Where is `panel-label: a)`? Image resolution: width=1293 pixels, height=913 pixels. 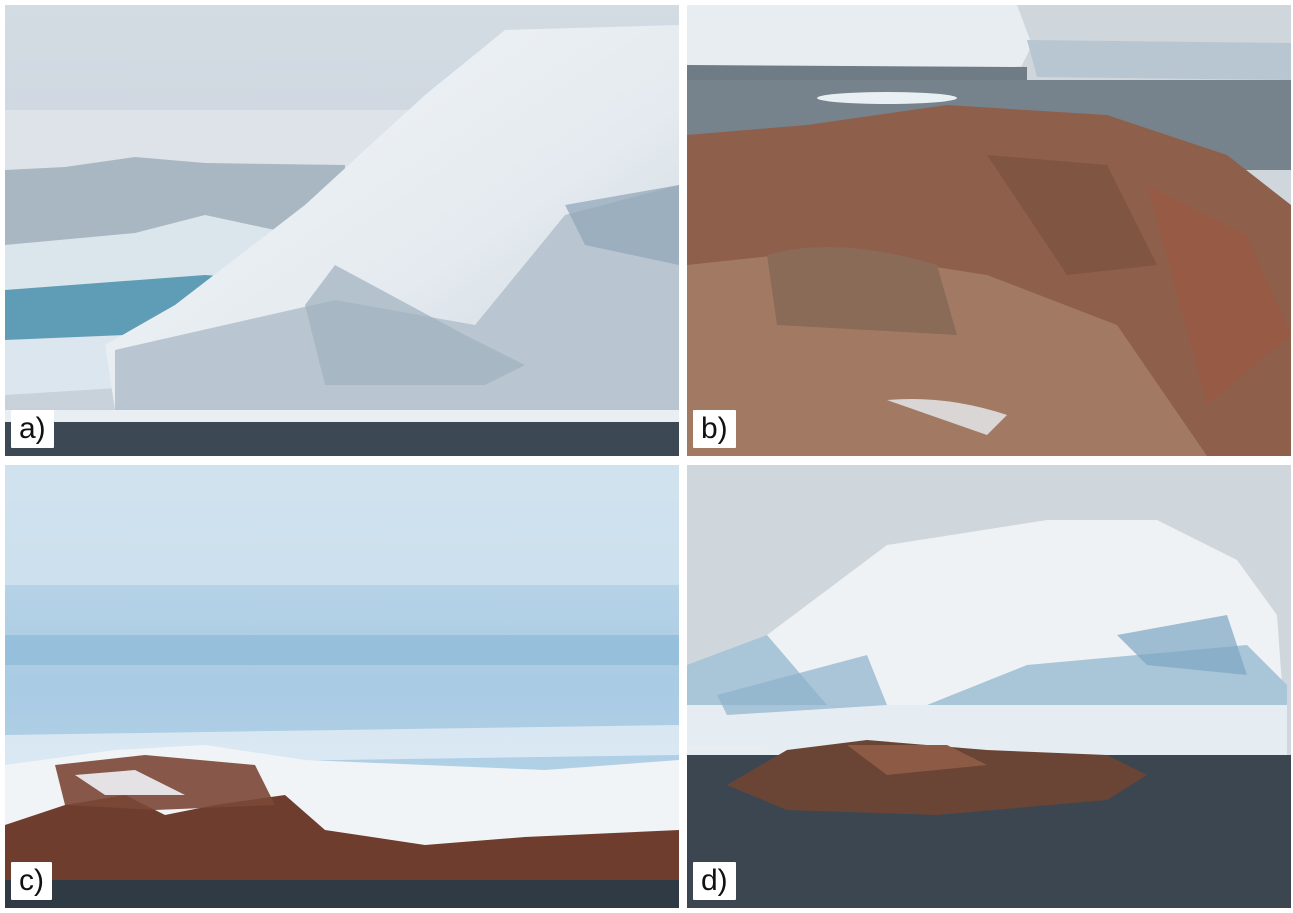
panel-label: a) is located at coordinates (32, 429).